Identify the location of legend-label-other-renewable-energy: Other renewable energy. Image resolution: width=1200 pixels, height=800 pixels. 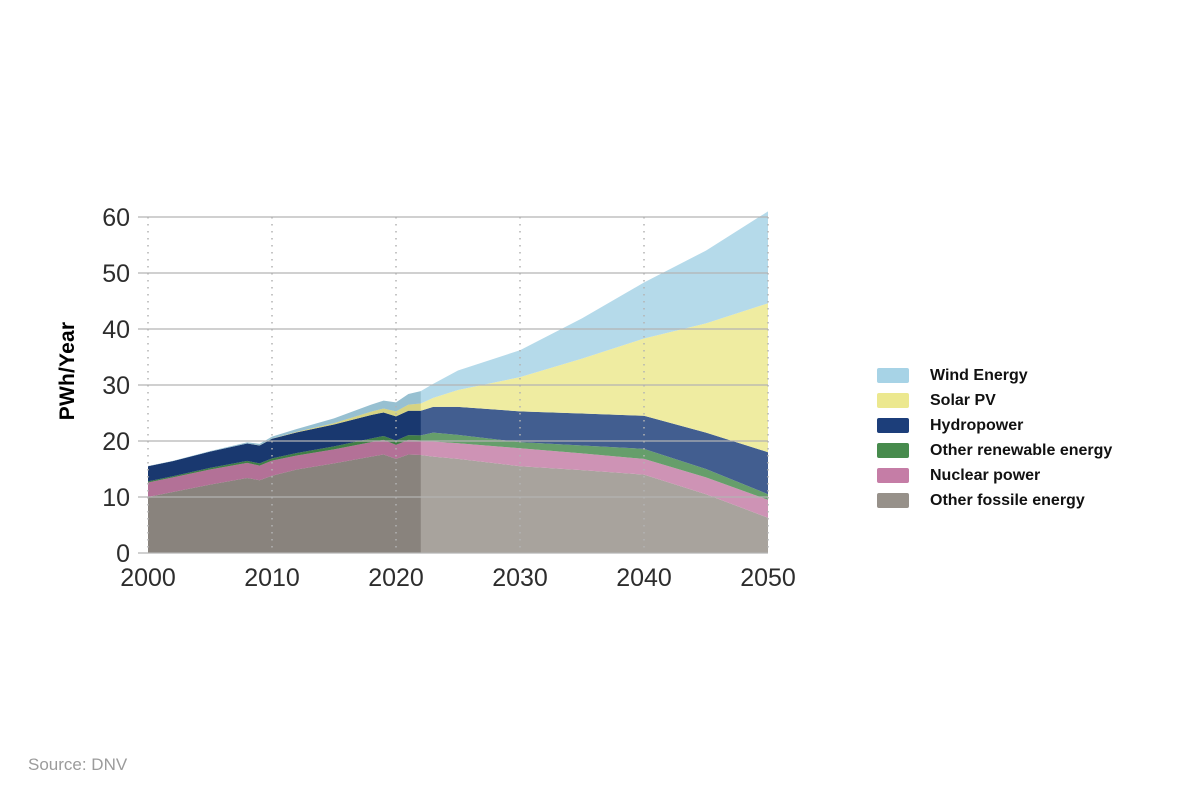
(1021, 450).